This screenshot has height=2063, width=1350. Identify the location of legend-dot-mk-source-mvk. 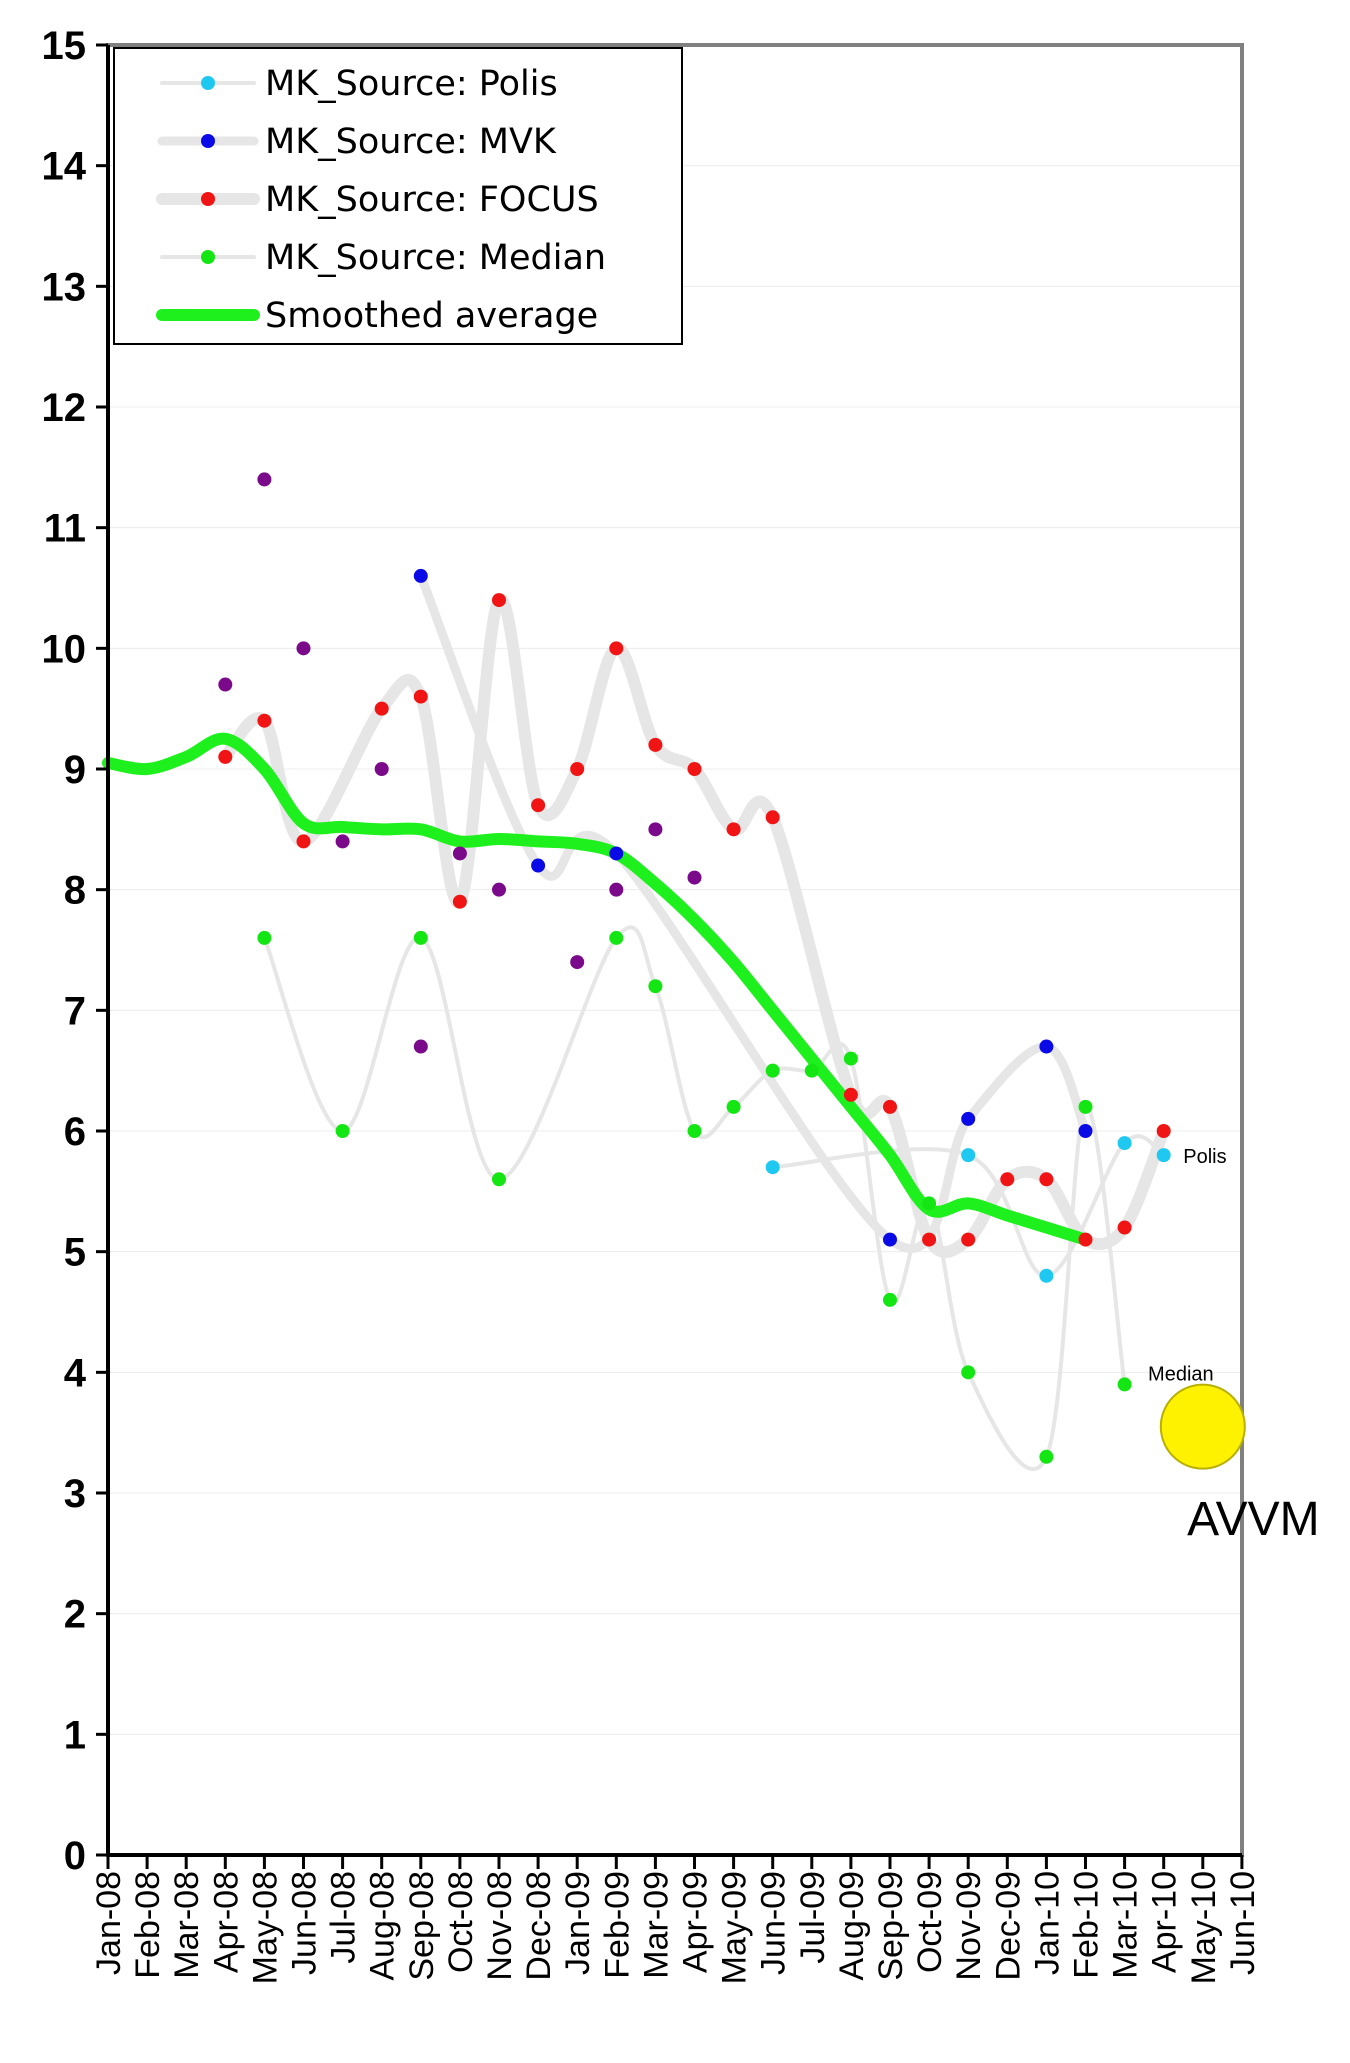
(208, 141).